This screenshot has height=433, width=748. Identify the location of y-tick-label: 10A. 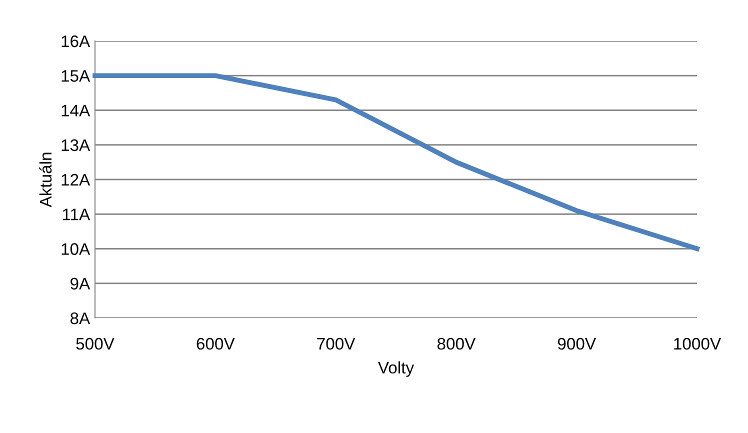
(76, 249).